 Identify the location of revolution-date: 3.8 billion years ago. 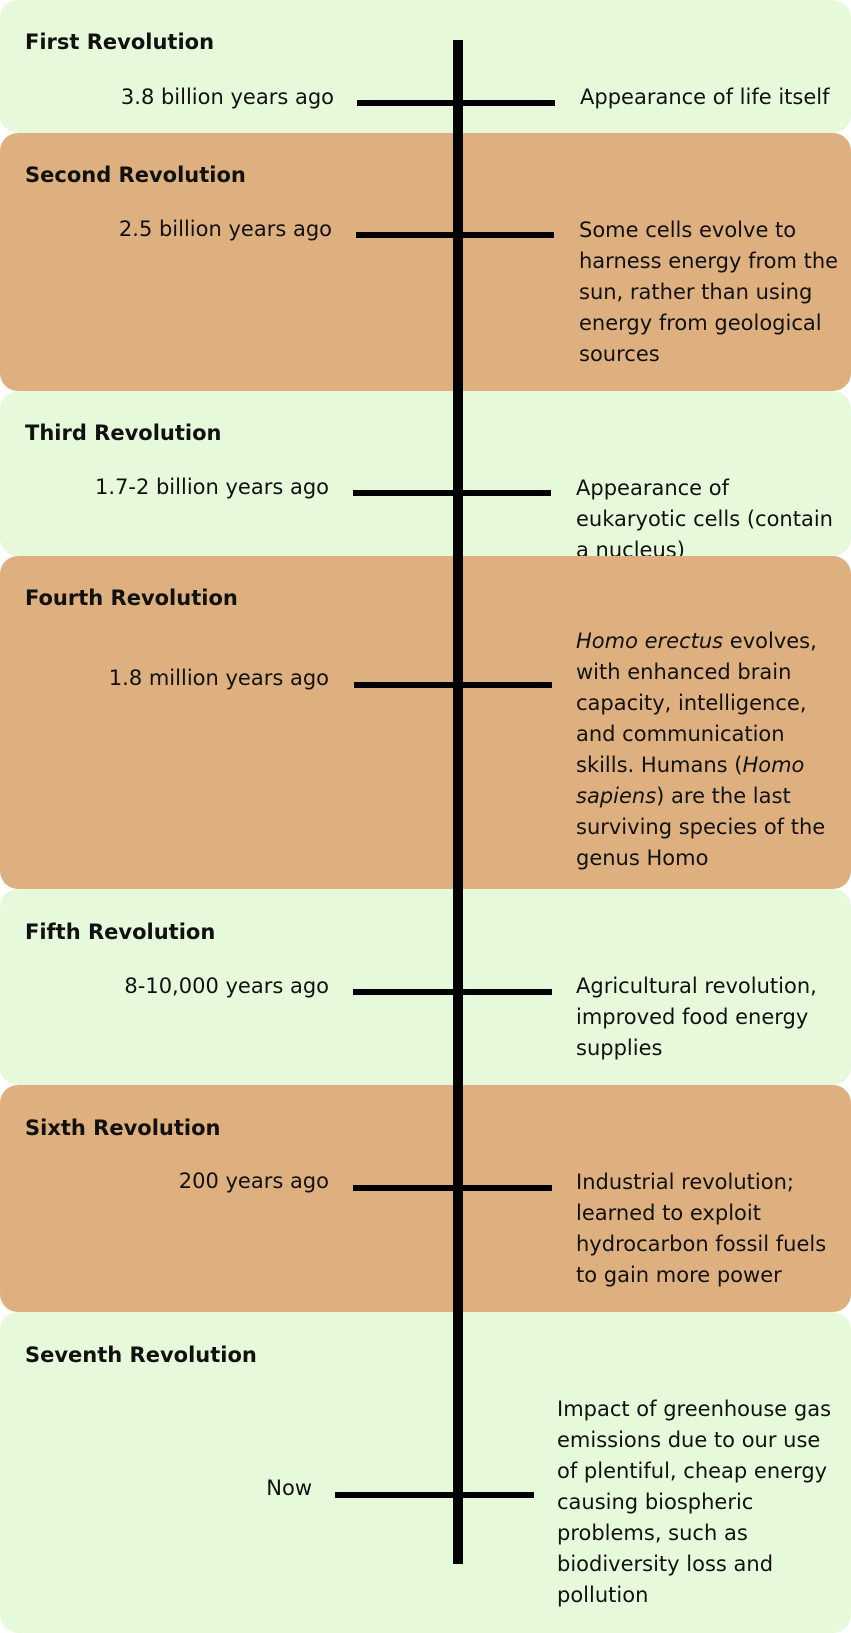
(227, 97).